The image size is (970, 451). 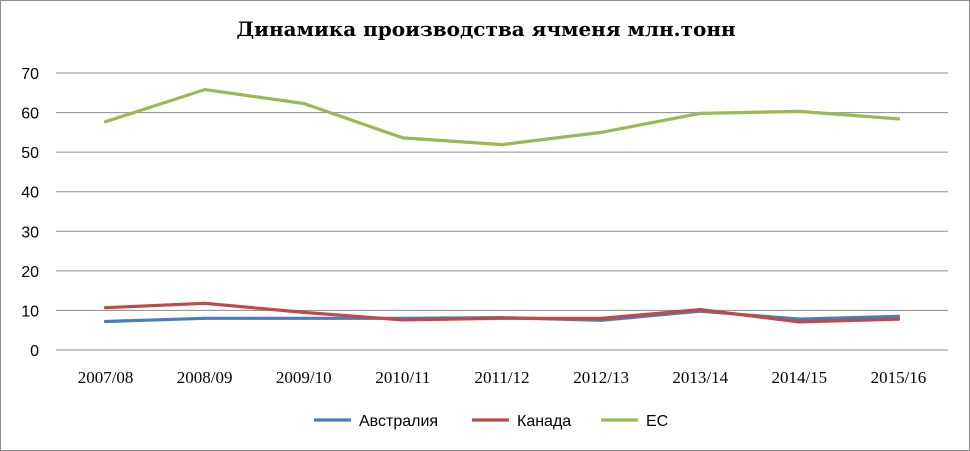 I want to click on x-tick-label: 2011/12, so click(x=501, y=377).